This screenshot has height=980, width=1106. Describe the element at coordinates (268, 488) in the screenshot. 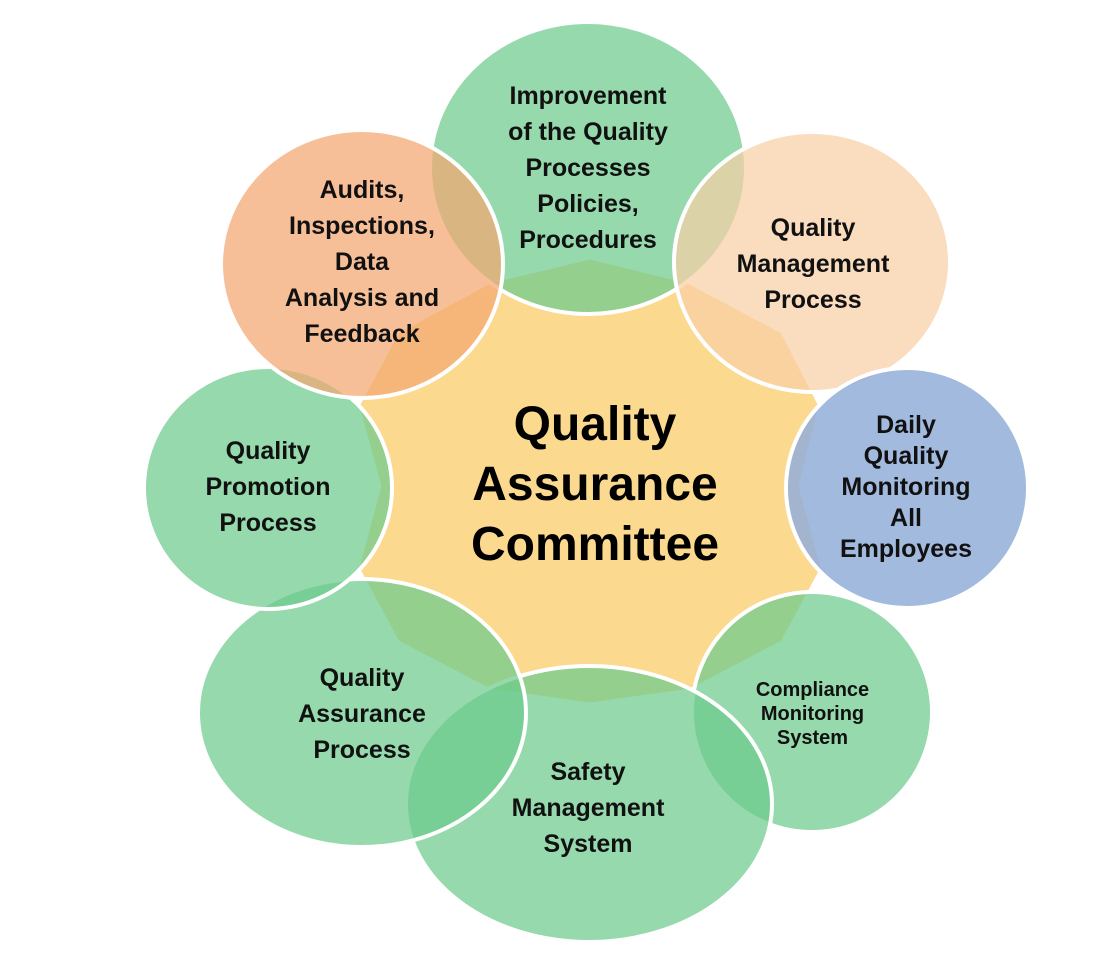

I see `circle-quality-promotion` at that location.